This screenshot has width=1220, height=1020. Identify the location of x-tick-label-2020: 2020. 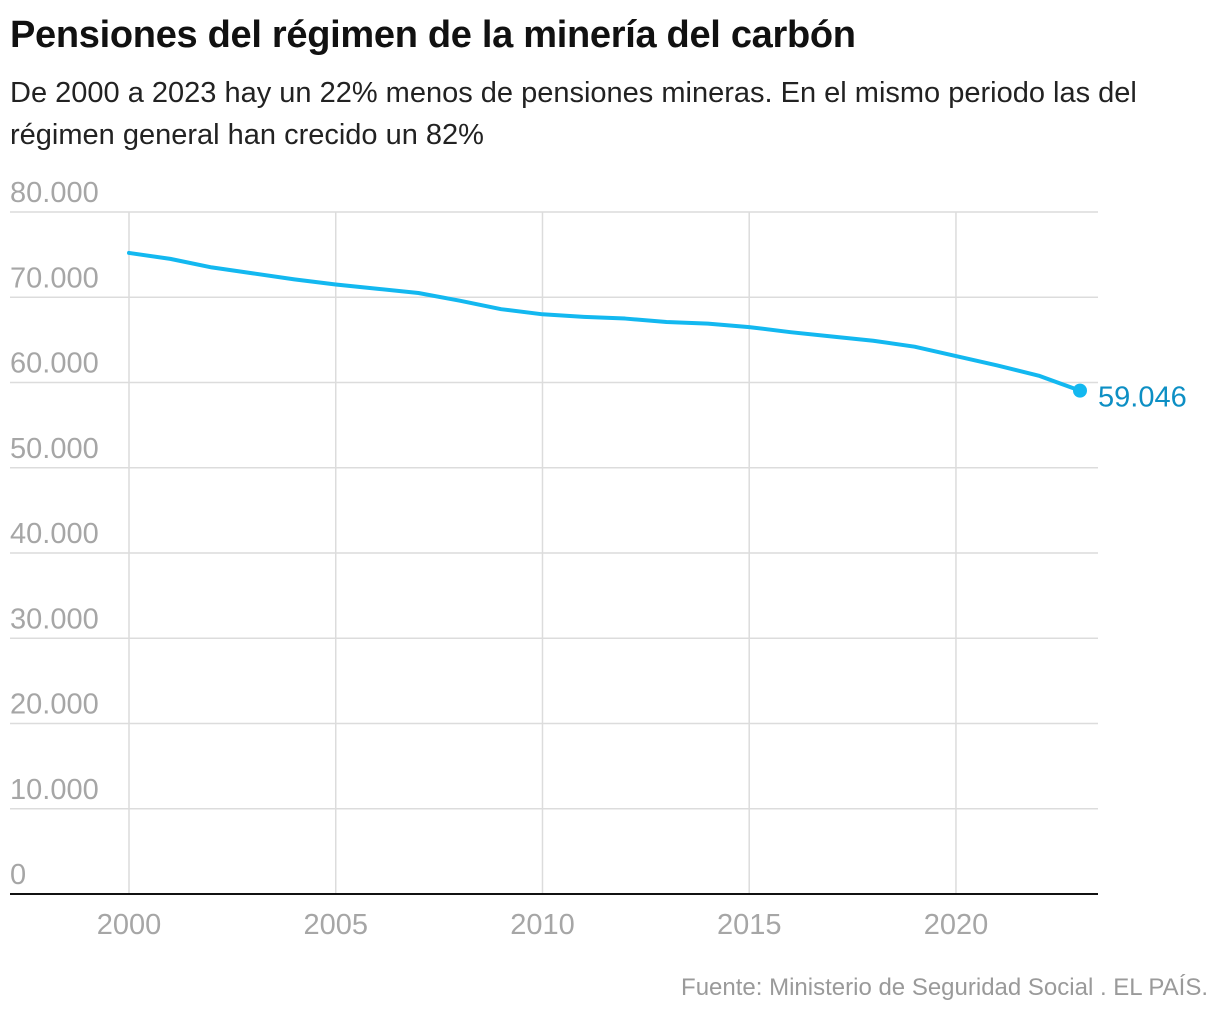
(956, 925).